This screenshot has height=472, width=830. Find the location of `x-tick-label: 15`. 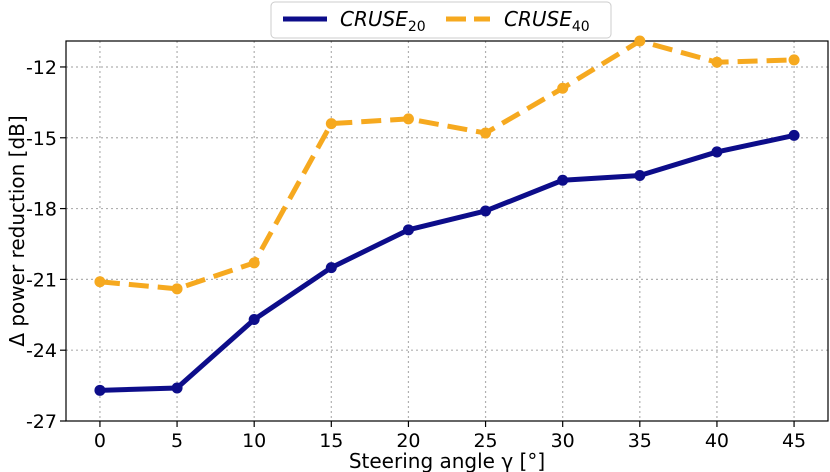

x-tick-label: 15 is located at coordinates (331, 441).